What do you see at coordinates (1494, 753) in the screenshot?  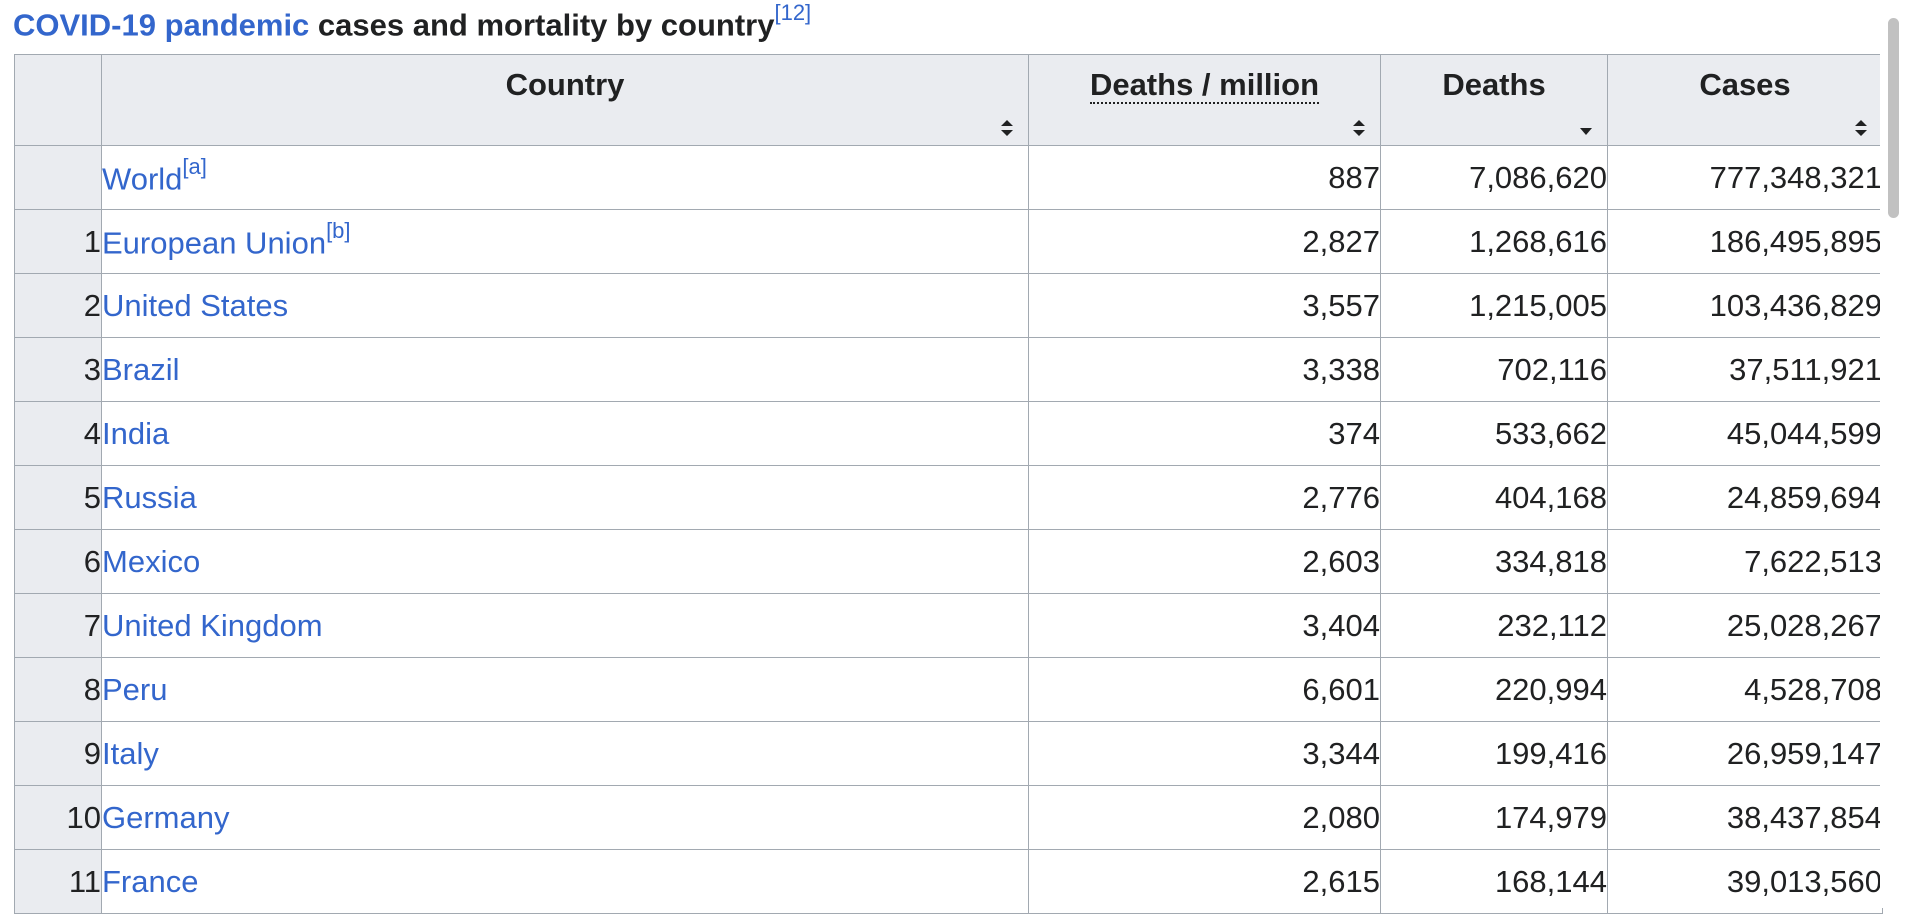 I see `deaths-cell: 199,416` at bounding box center [1494, 753].